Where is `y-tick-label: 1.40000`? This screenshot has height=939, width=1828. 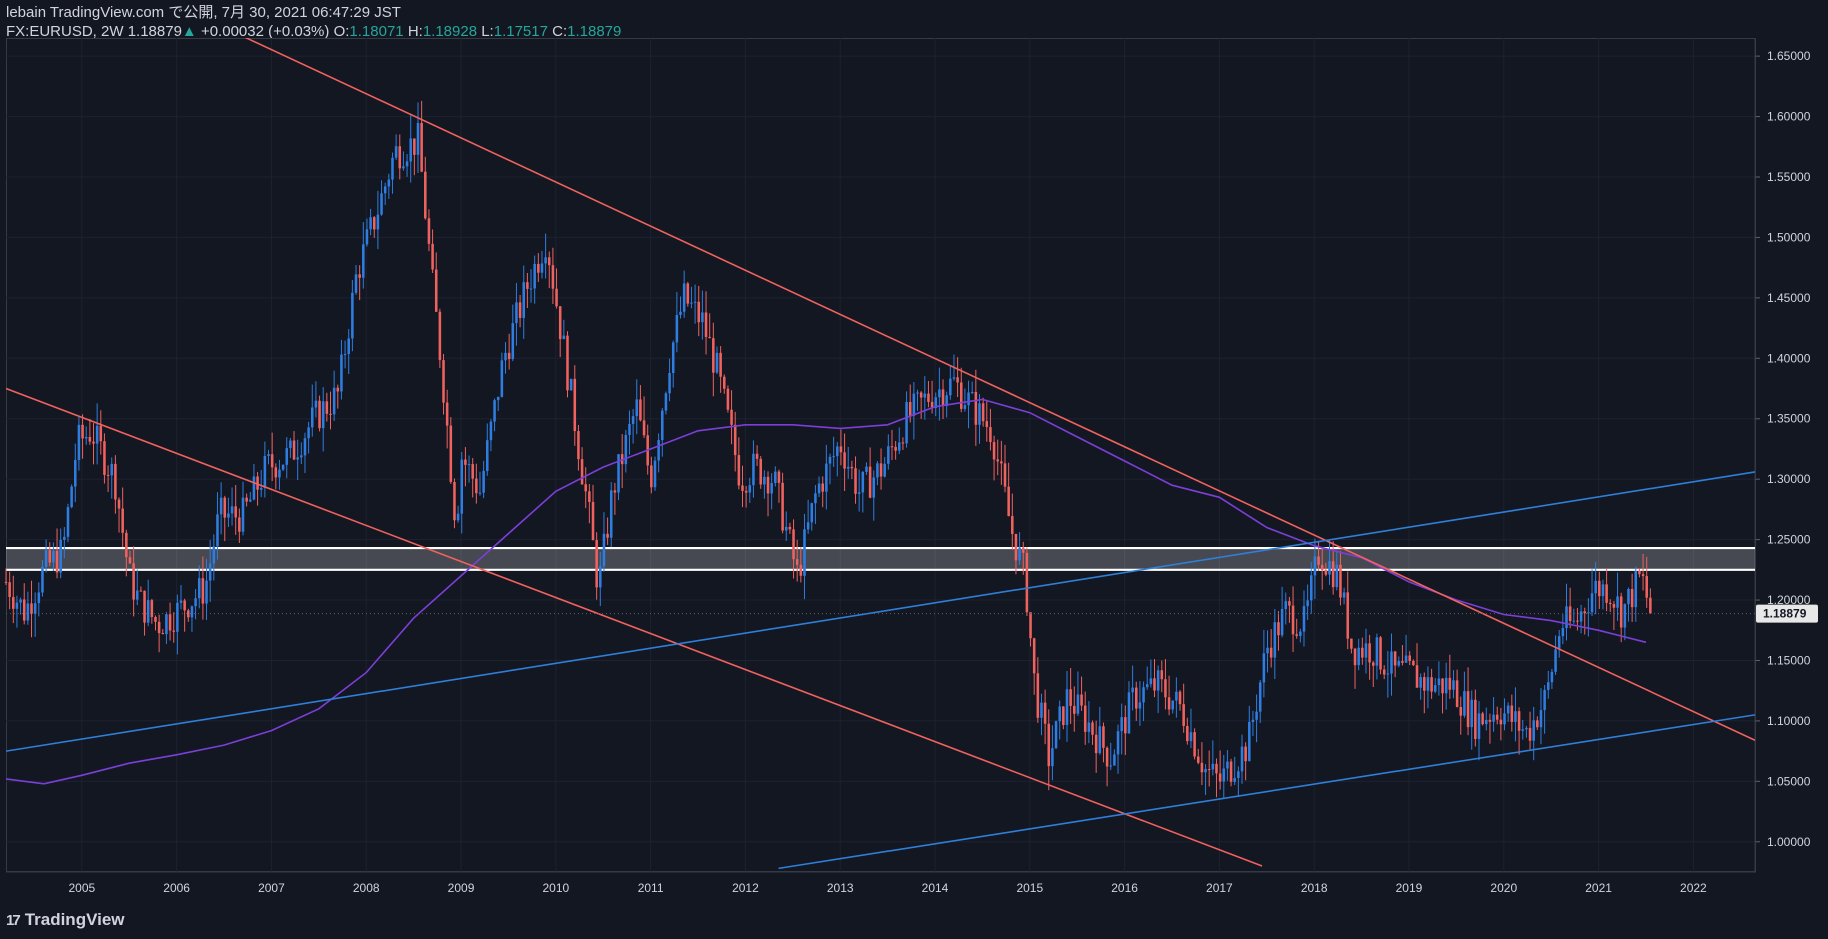
y-tick-label: 1.40000 is located at coordinates (1789, 358).